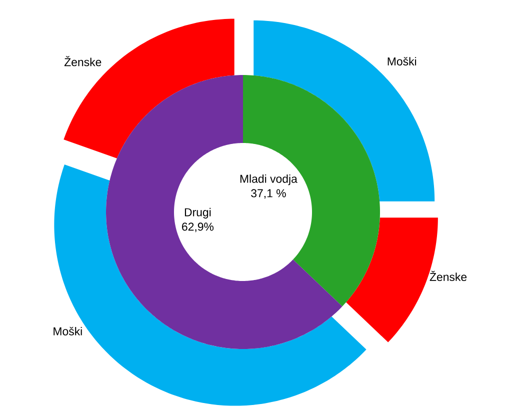  I want to click on slice-label: Mladi vodja, so click(269, 180).